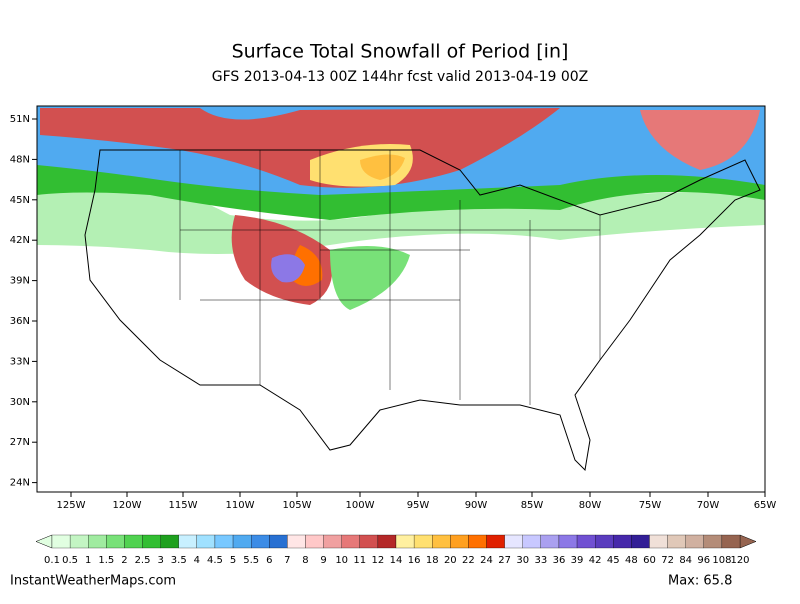 This screenshot has width=800, height=604. Describe the element at coordinates (378, 560) in the screenshot. I see `colorbar-label: 12` at that location.